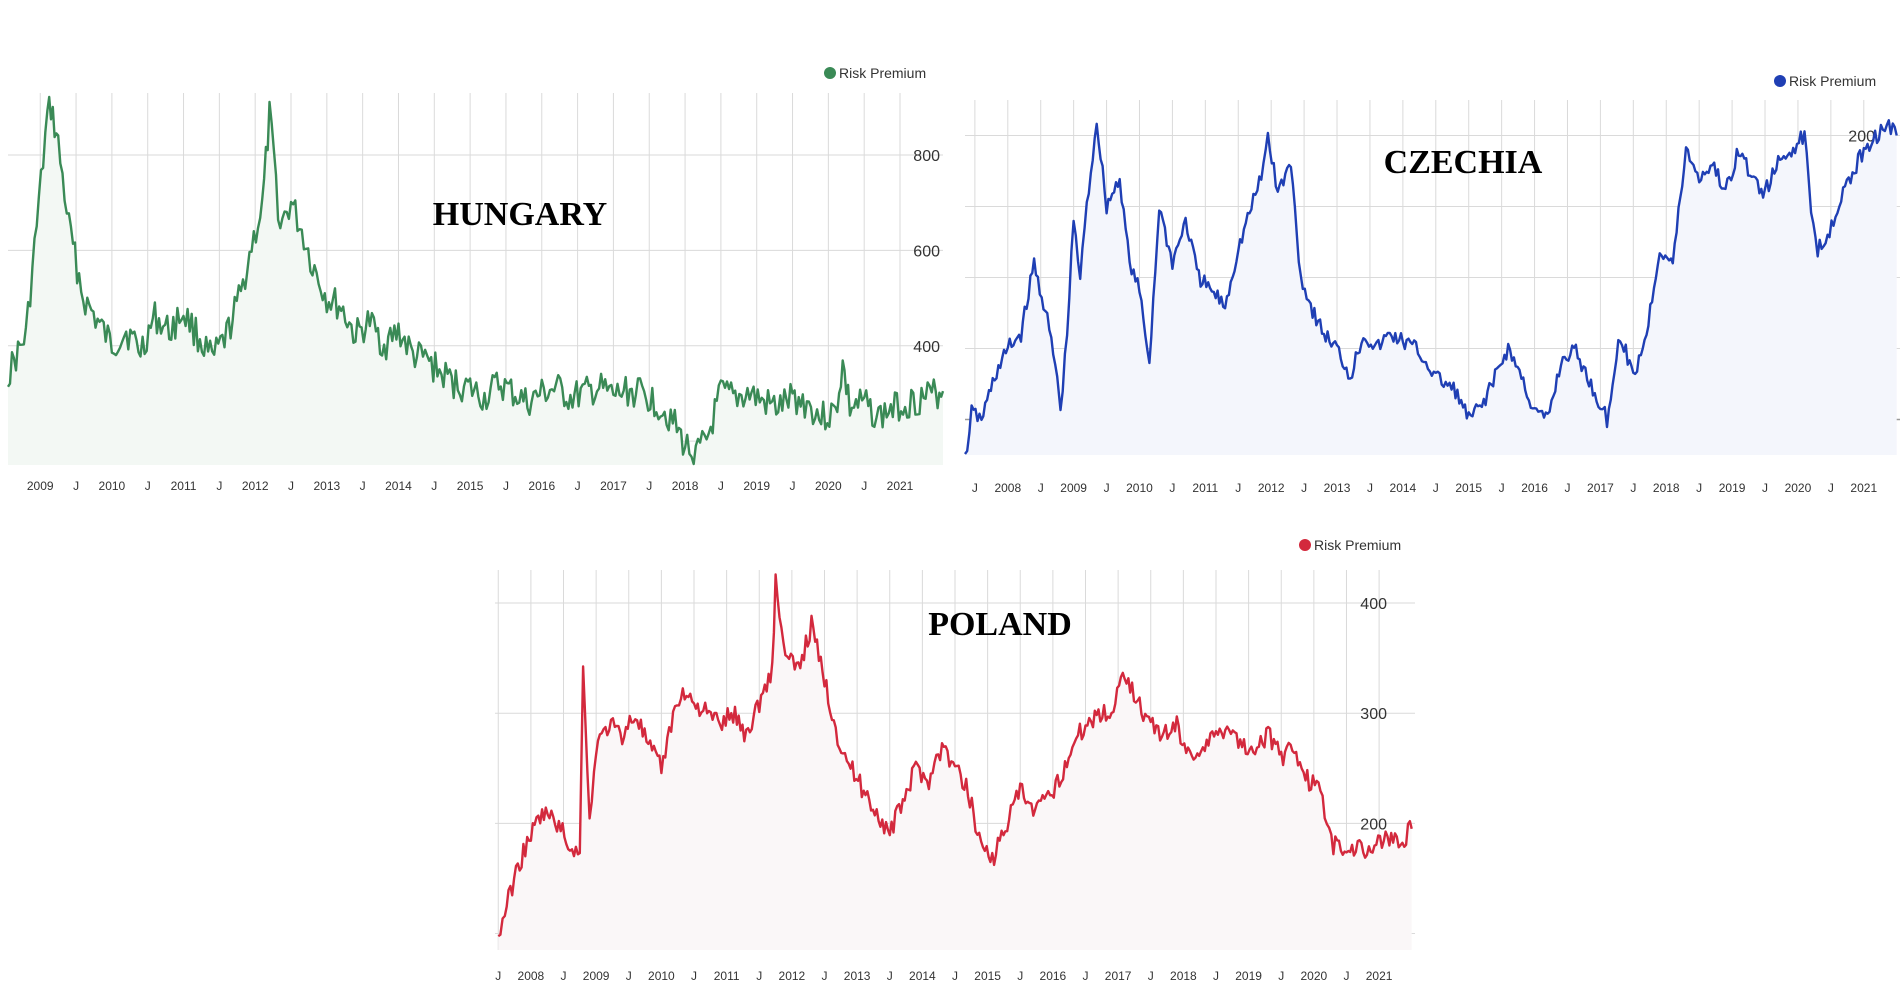  Describe the element at coordinates (926, 156) in the screenshot. I see `y-tick-label: 800` at that location.